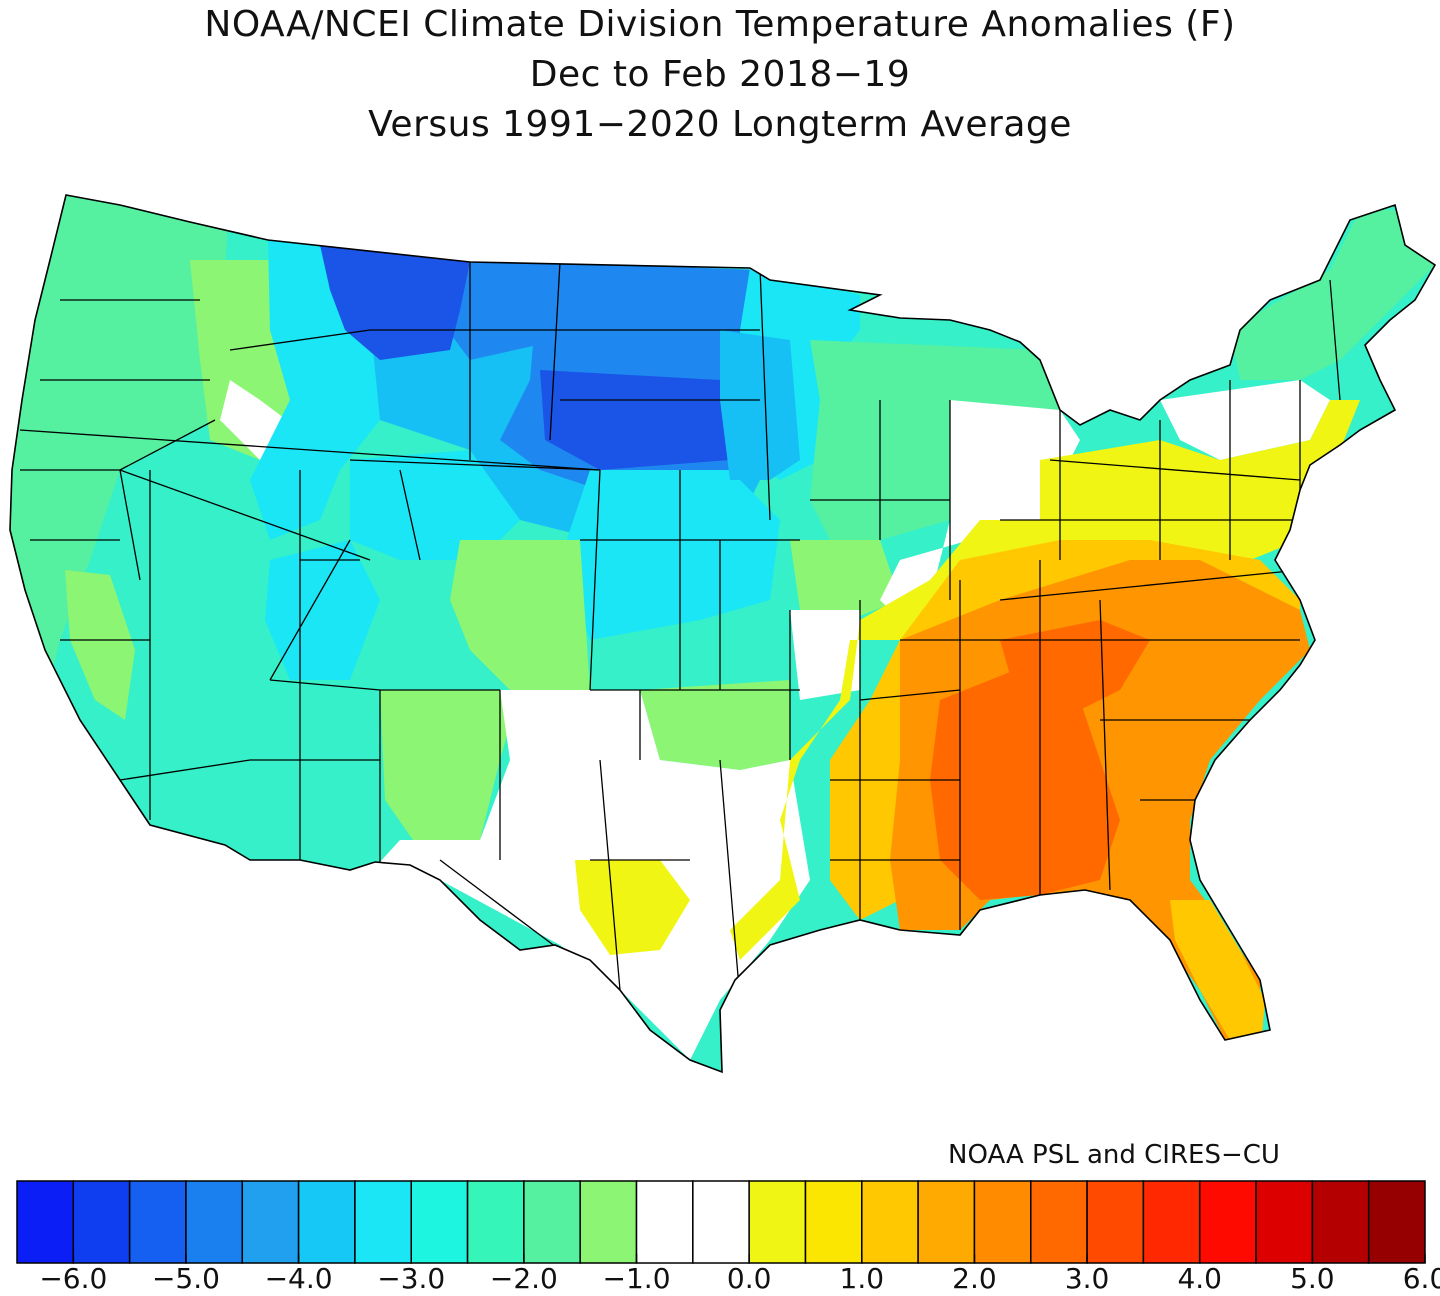  Describe the element at coordinates (523, 1278) in the screenshot. I see `colorbar-tick-label: −2.0` at that location.